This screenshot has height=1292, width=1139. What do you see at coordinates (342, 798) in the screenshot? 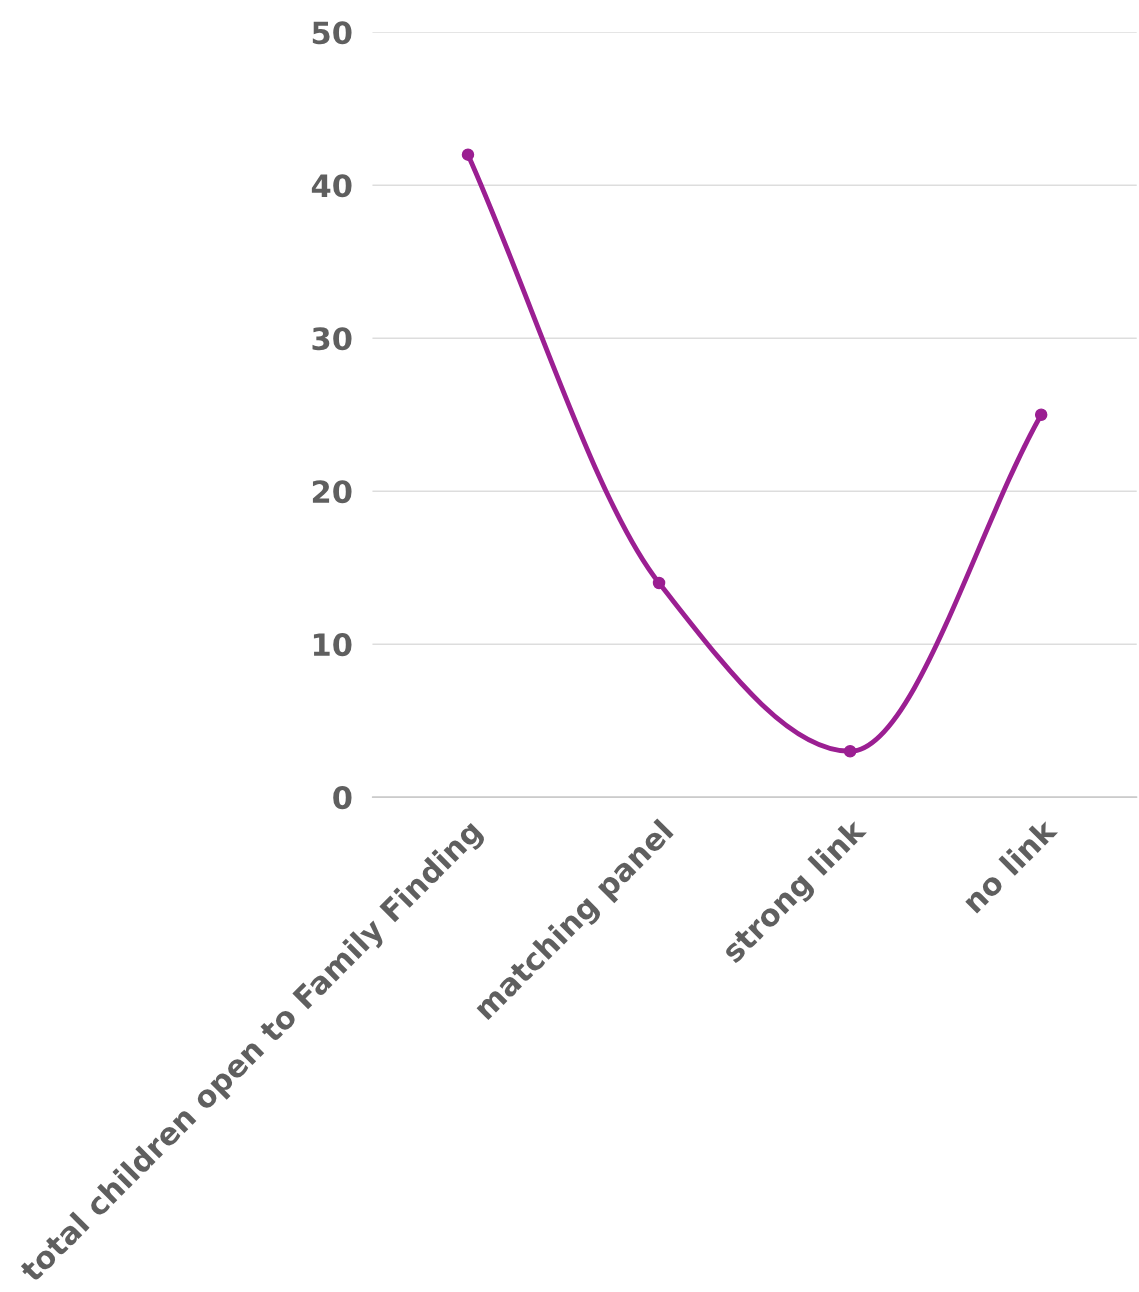
I see `y-tick-label: 0` at bounding box center [342, 798].